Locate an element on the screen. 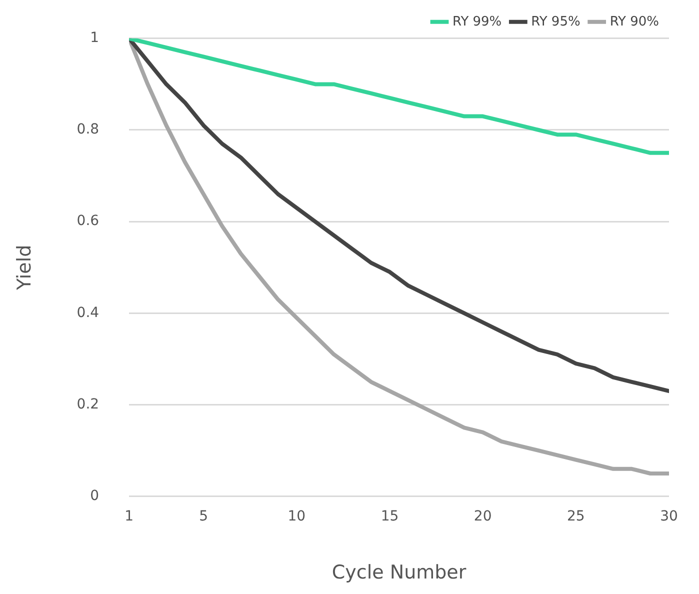 The image size is (699, 594). x-tick-label: 10 is located at coordinates (297, 516).